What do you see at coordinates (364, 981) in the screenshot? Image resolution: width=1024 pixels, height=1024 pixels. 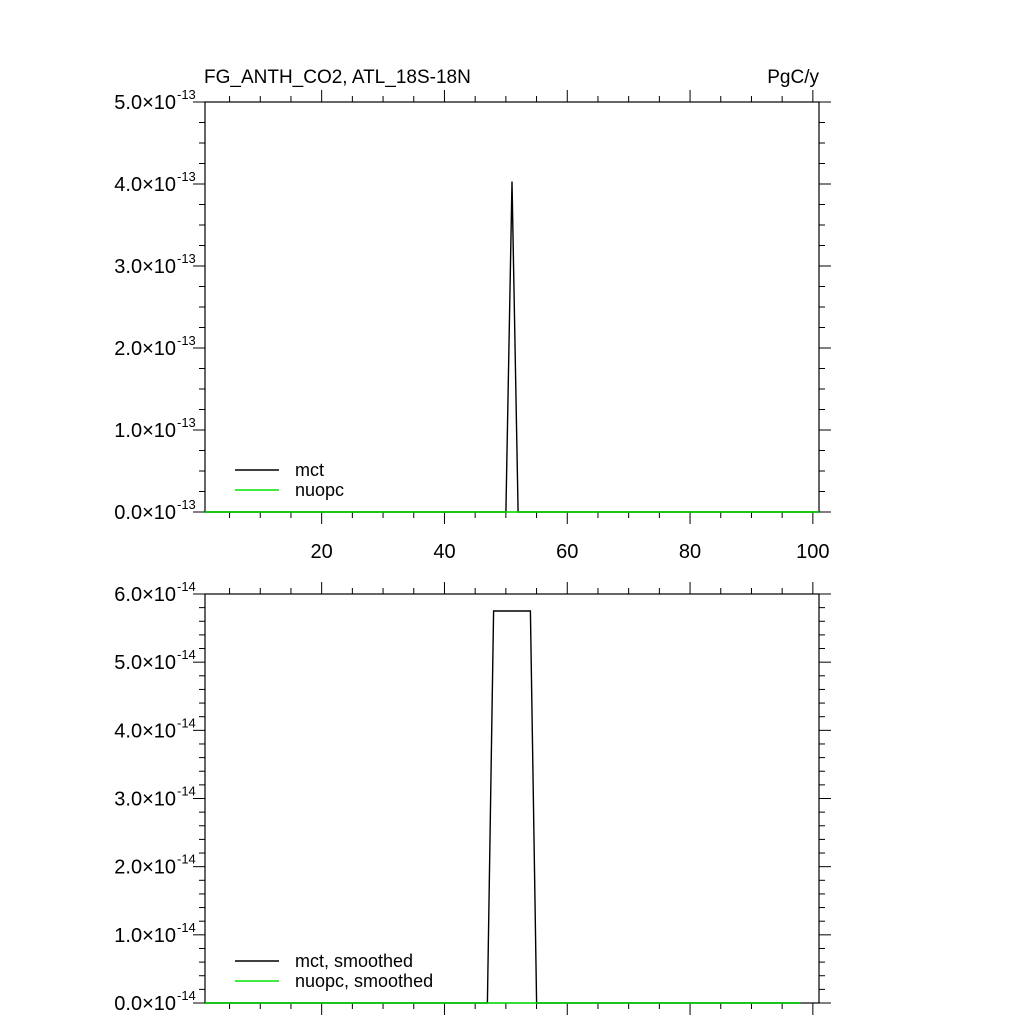 I see `legend-label-nuopc: nuopc, smoothed` at bounding box center [364, 981].